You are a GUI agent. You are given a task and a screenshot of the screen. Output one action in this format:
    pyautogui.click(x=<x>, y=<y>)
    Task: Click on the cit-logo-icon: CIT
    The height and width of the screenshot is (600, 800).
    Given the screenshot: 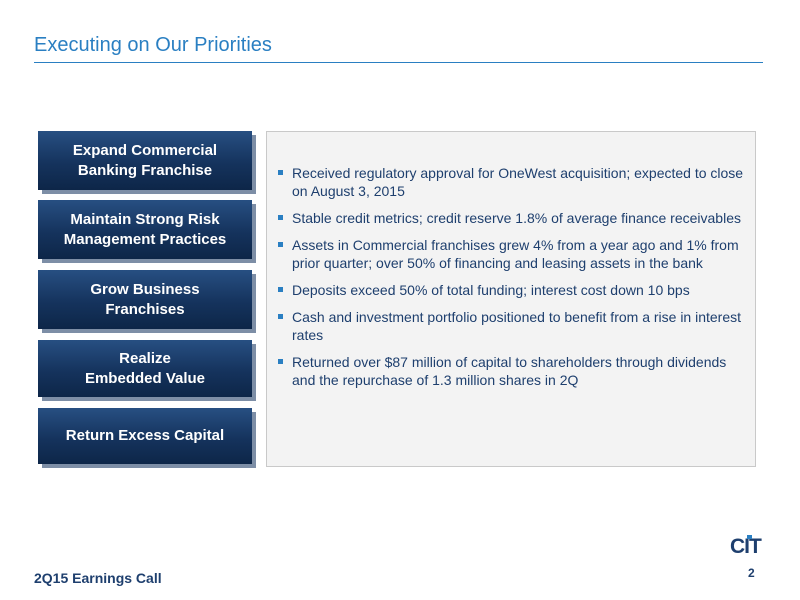 What is the action you would take?
    pyautogui.click(x=746, y=545)
    